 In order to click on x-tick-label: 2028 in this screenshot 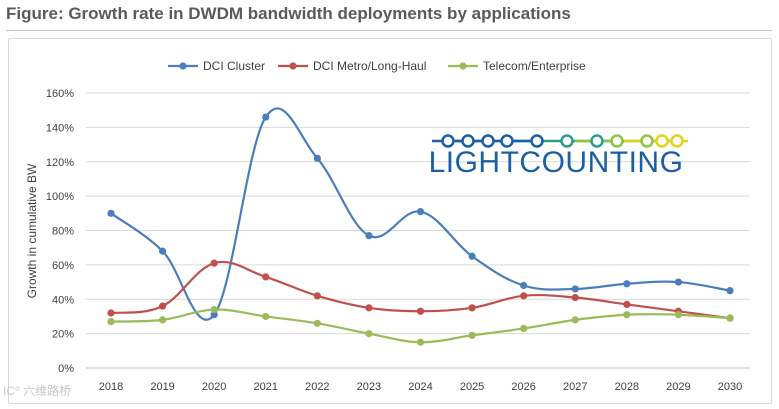, I will do `click(627, 387)`.